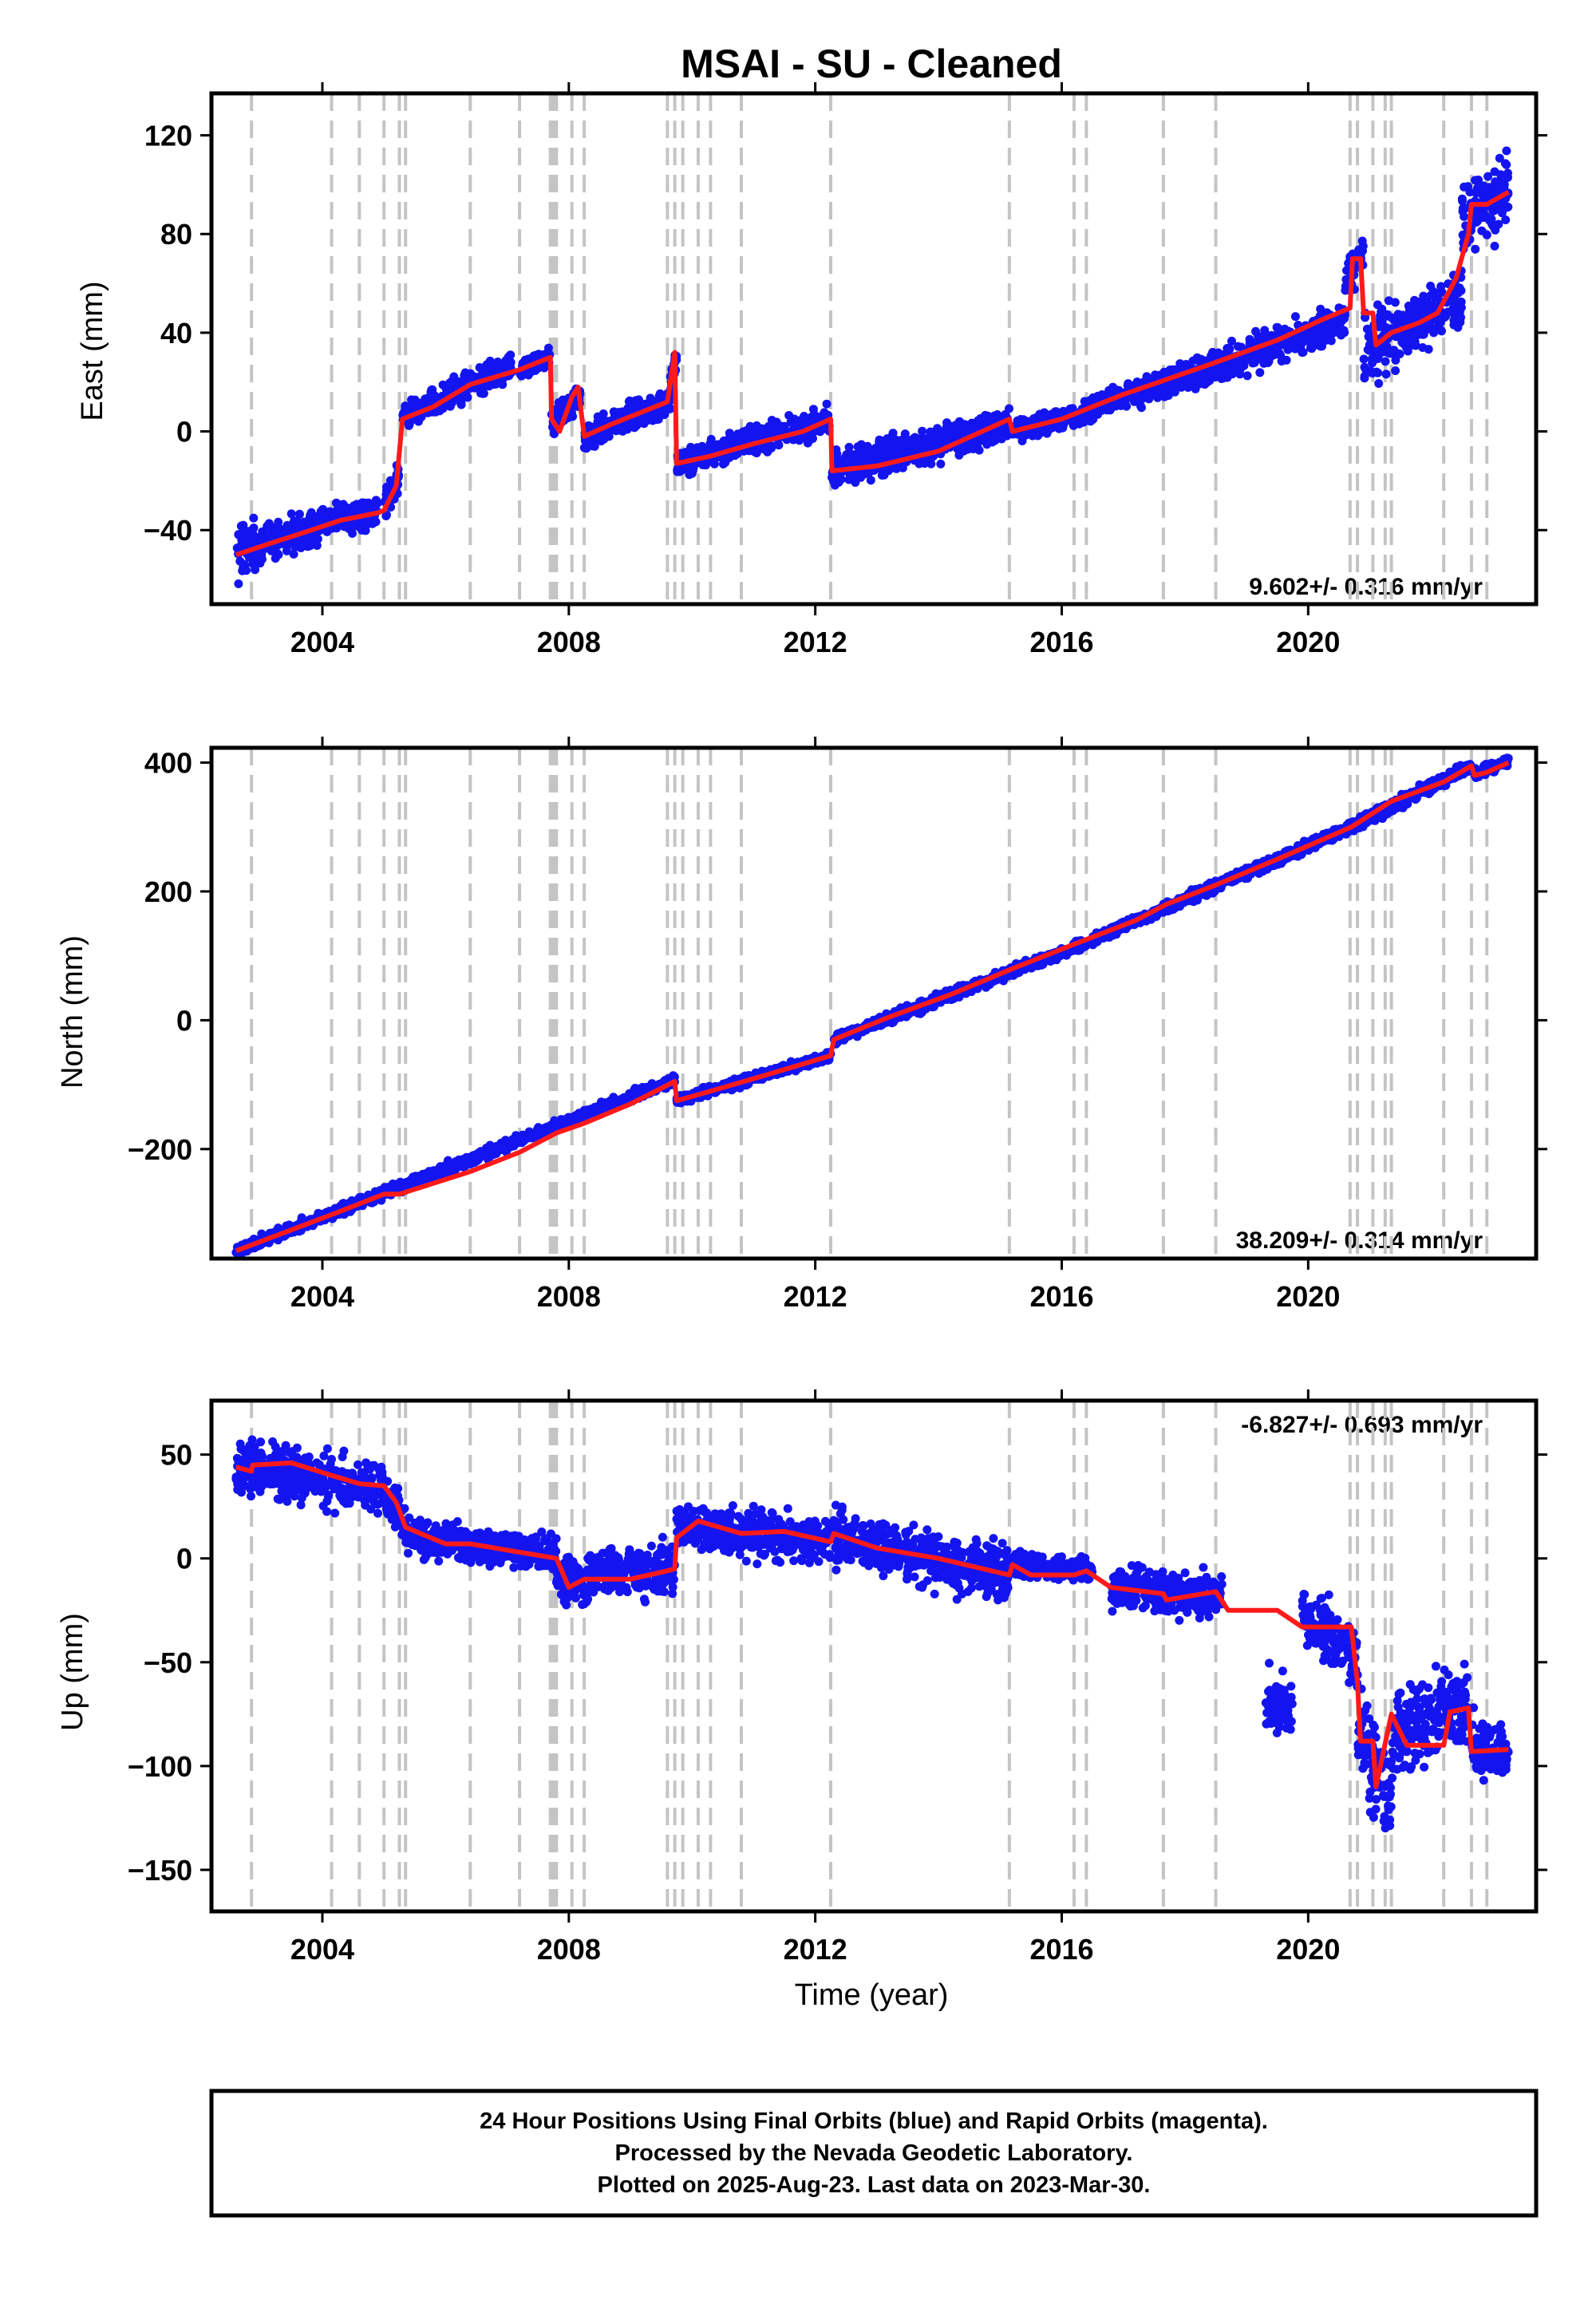  I want to click on north-rate-label: 38.209+/- 0.314 mm/yr, so click(1359, 1240).